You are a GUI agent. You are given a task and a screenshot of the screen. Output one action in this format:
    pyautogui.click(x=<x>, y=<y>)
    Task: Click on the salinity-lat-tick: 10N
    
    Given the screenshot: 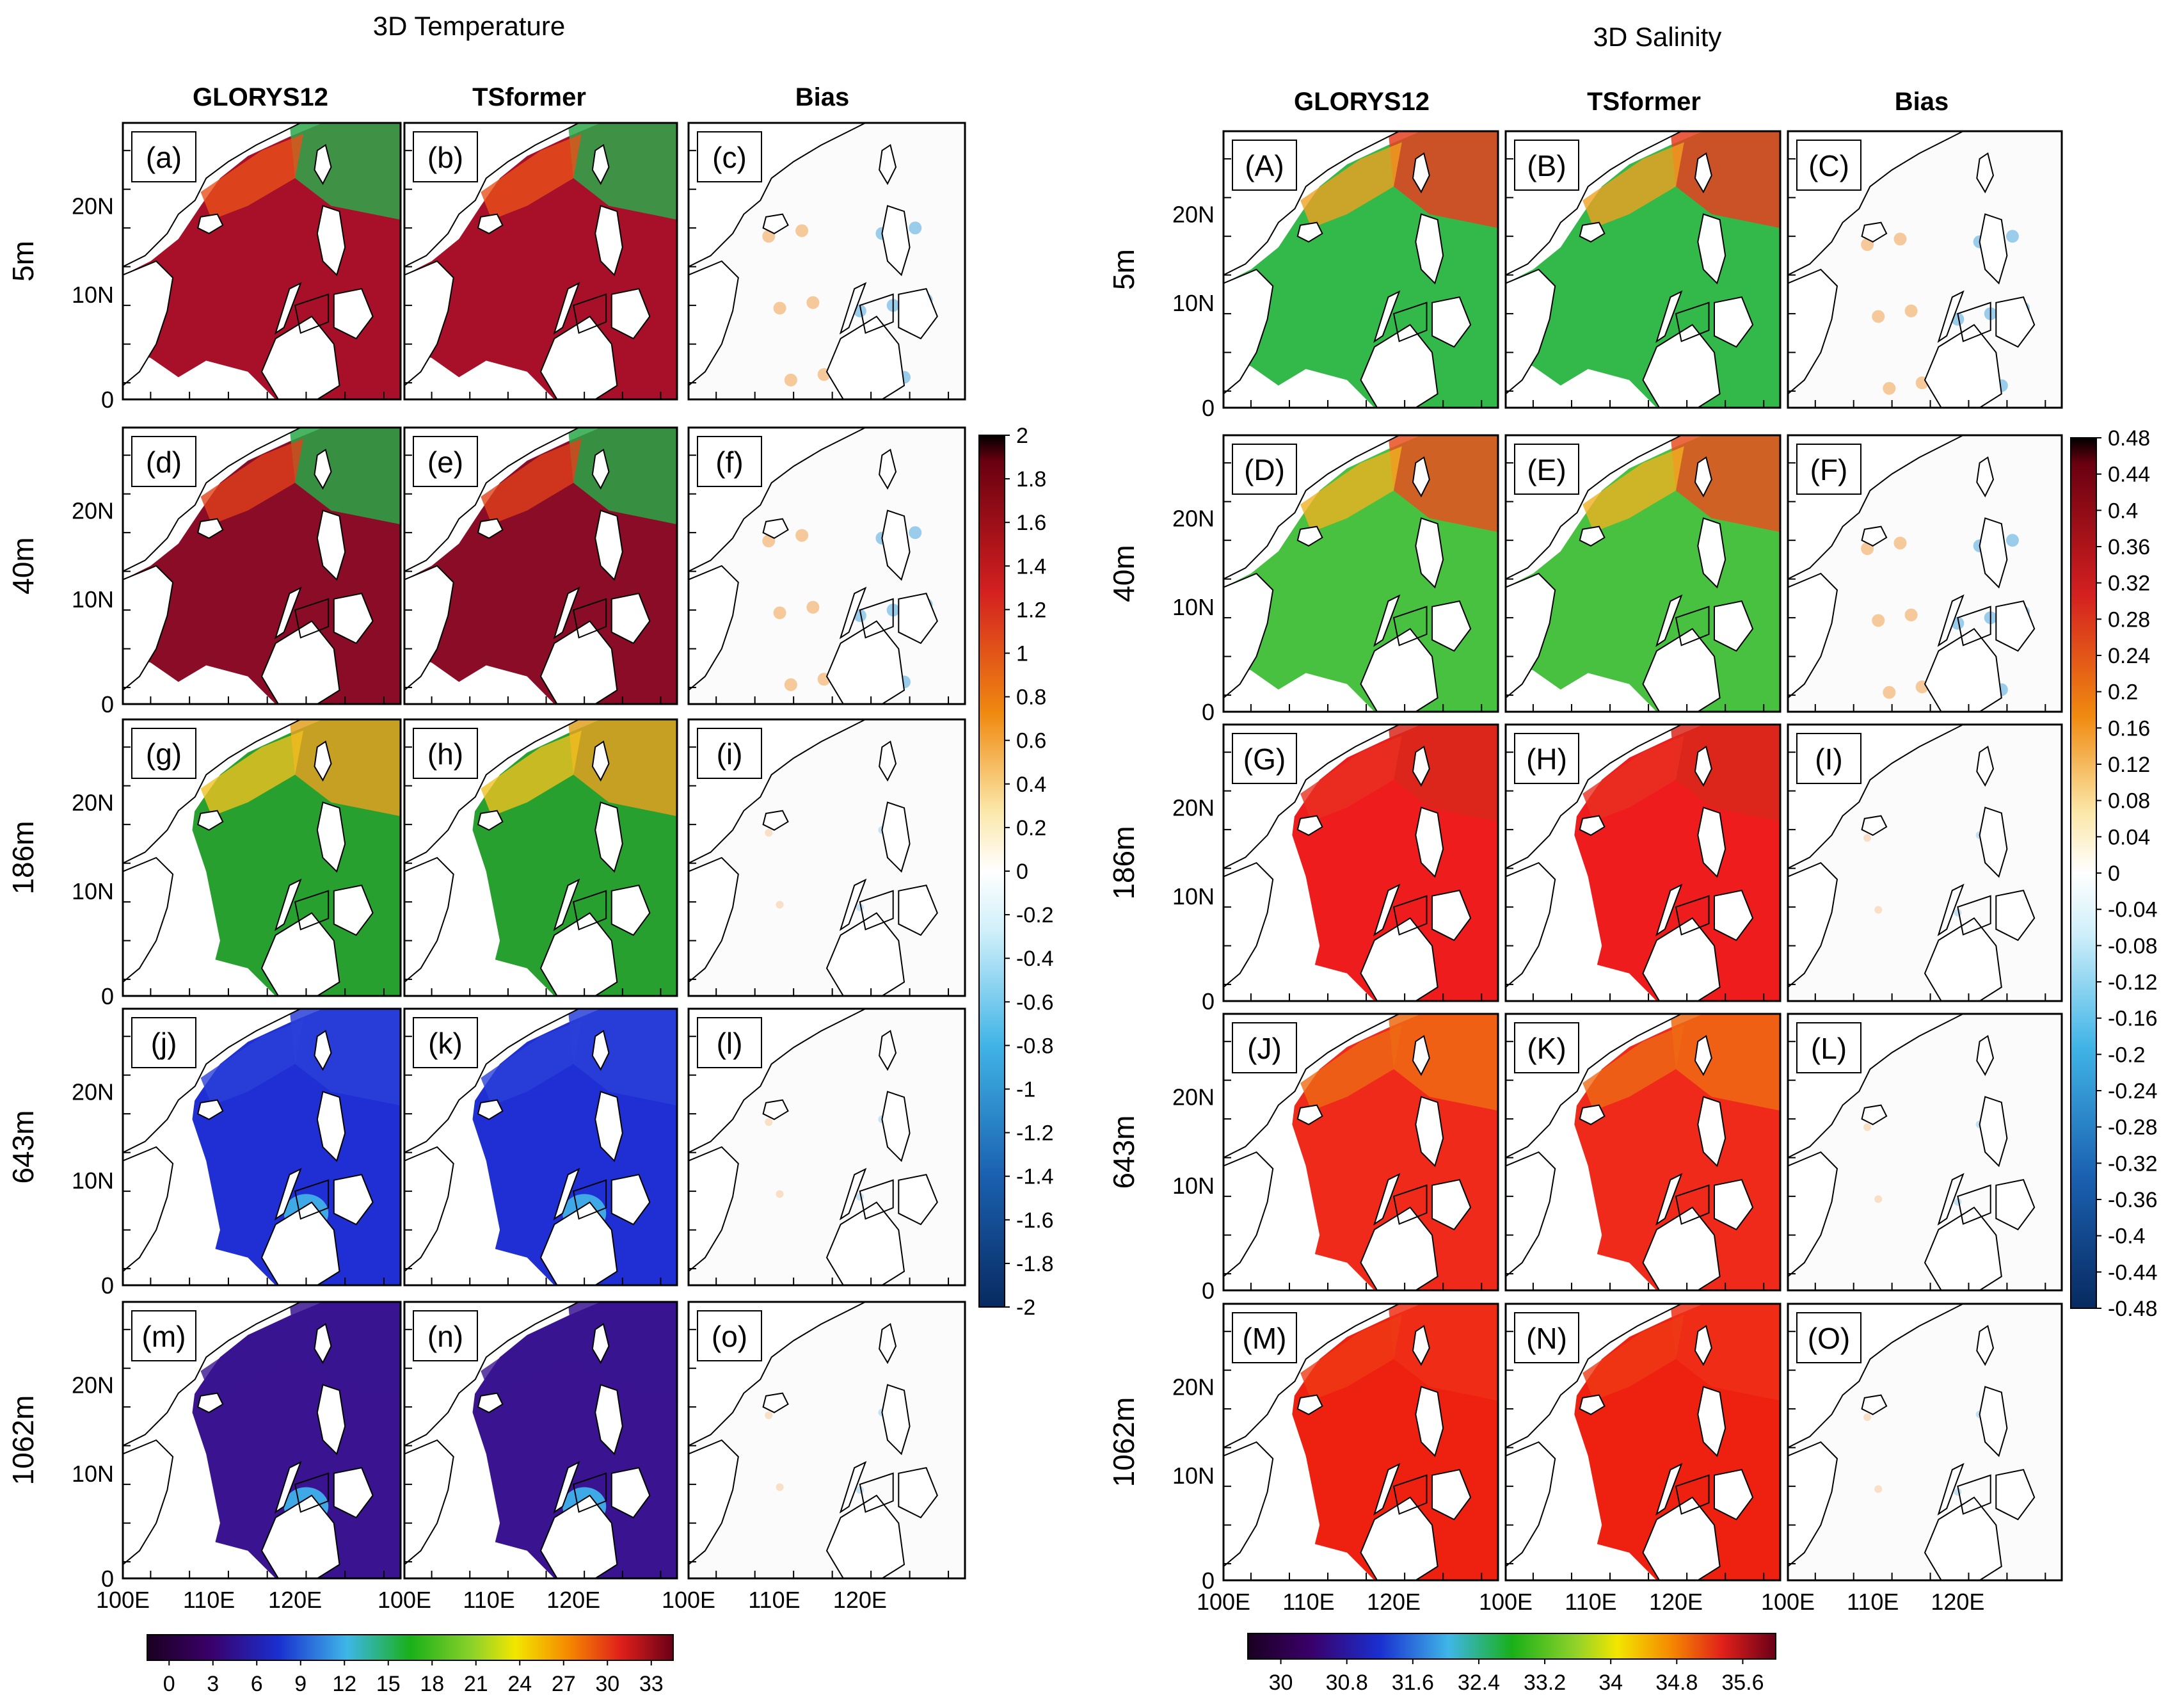 What is the action you would take?
    pyautogui.click(x=1193, y=1186)
    